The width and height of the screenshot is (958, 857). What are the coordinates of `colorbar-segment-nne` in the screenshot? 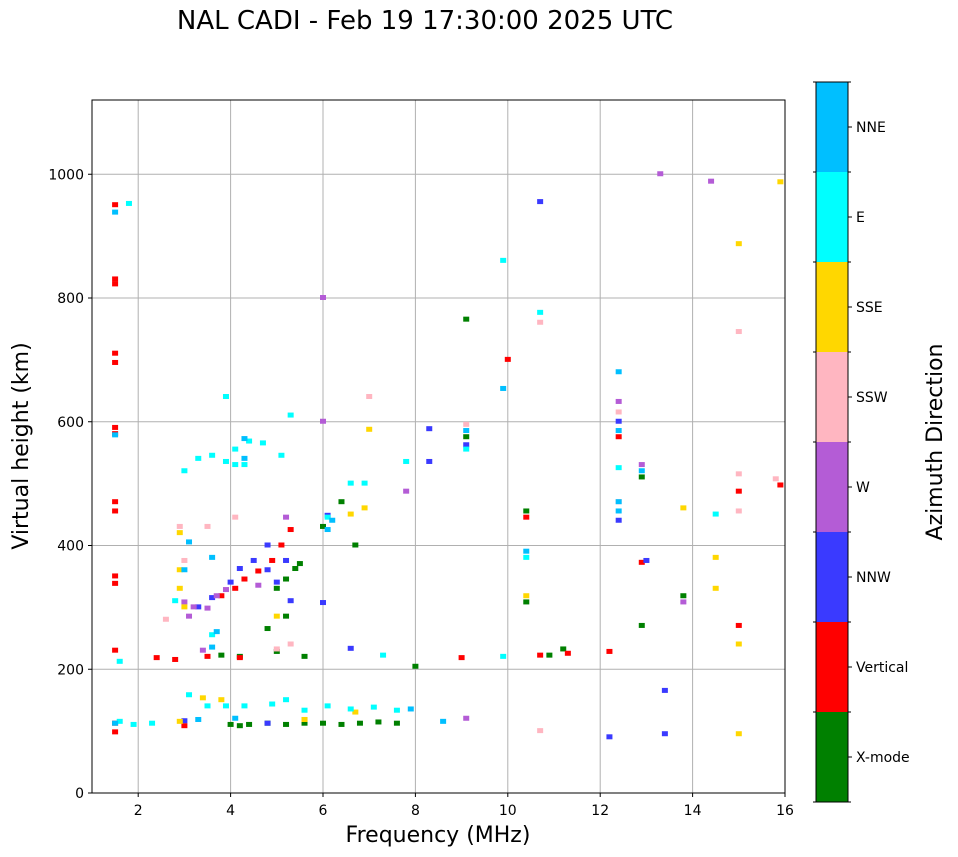 It's located at (832, 127).